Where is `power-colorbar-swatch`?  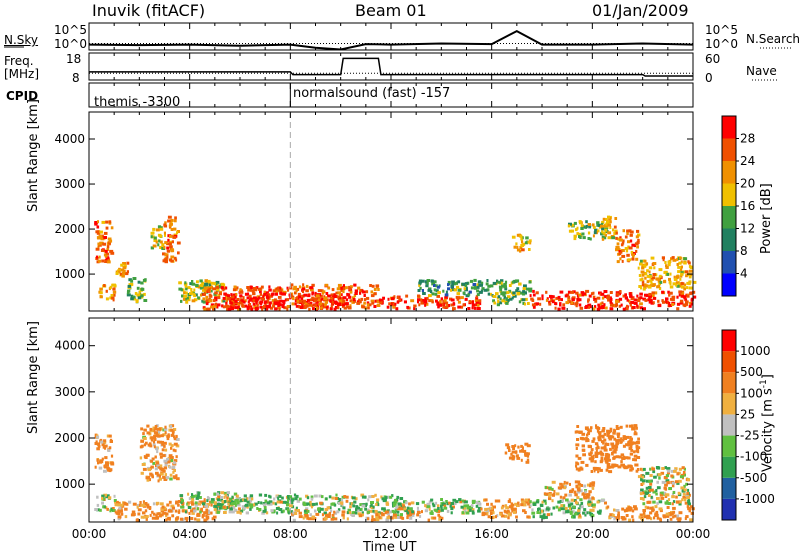
power-colorbar-swatch is located at coordinates (729, 127).